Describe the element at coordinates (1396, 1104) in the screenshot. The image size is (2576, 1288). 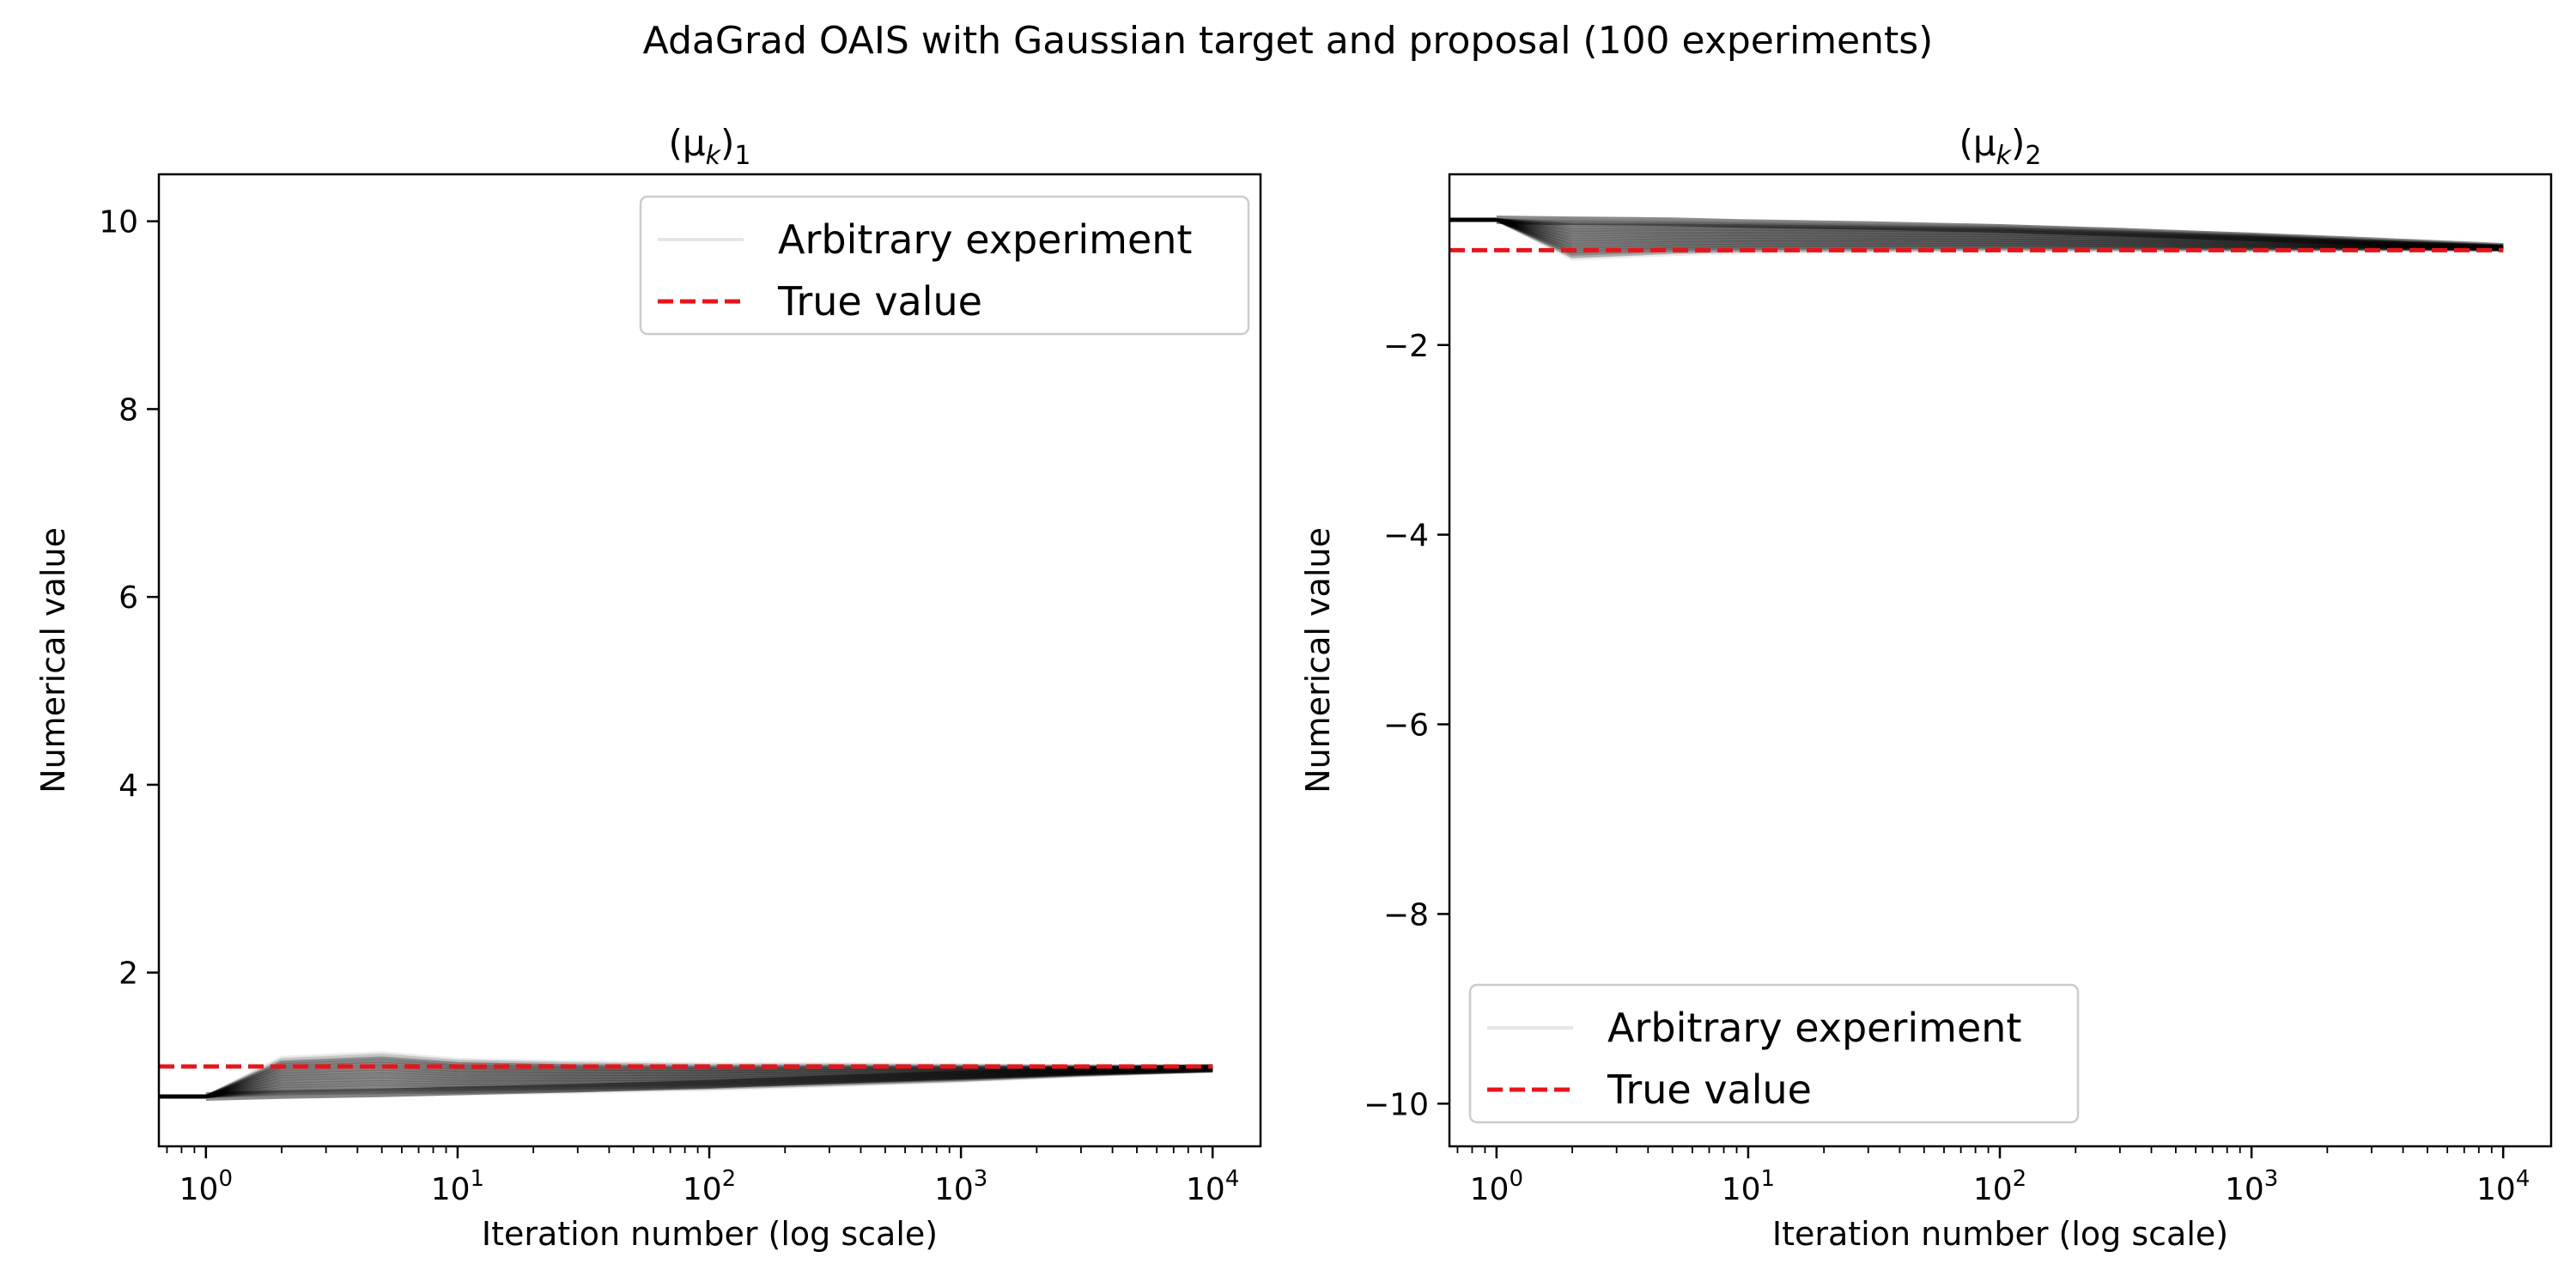
I see `y-tick-label: −10` at that location.